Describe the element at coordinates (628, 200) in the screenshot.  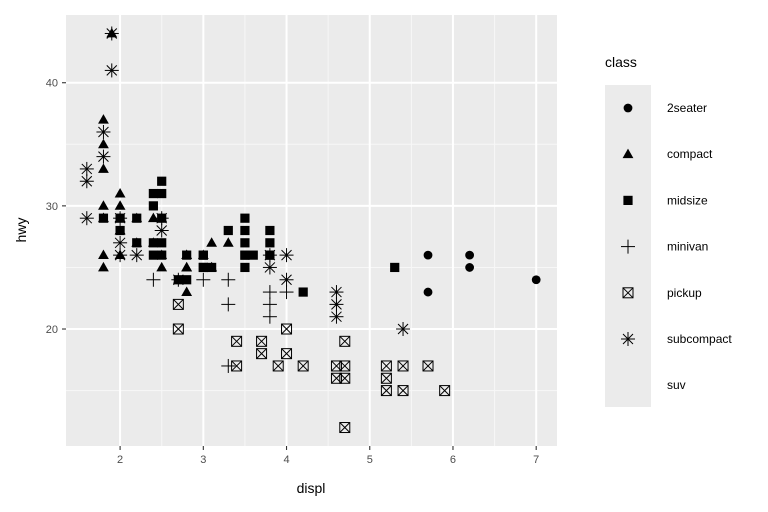
I see `legend-key-midsize` at that location.